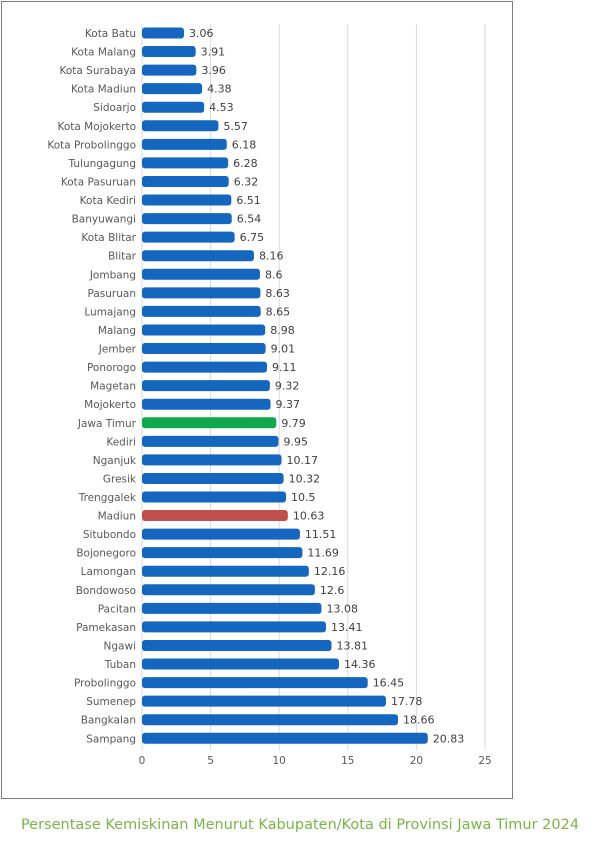  I want to click on value-label: 13.08, so click(342, 608).